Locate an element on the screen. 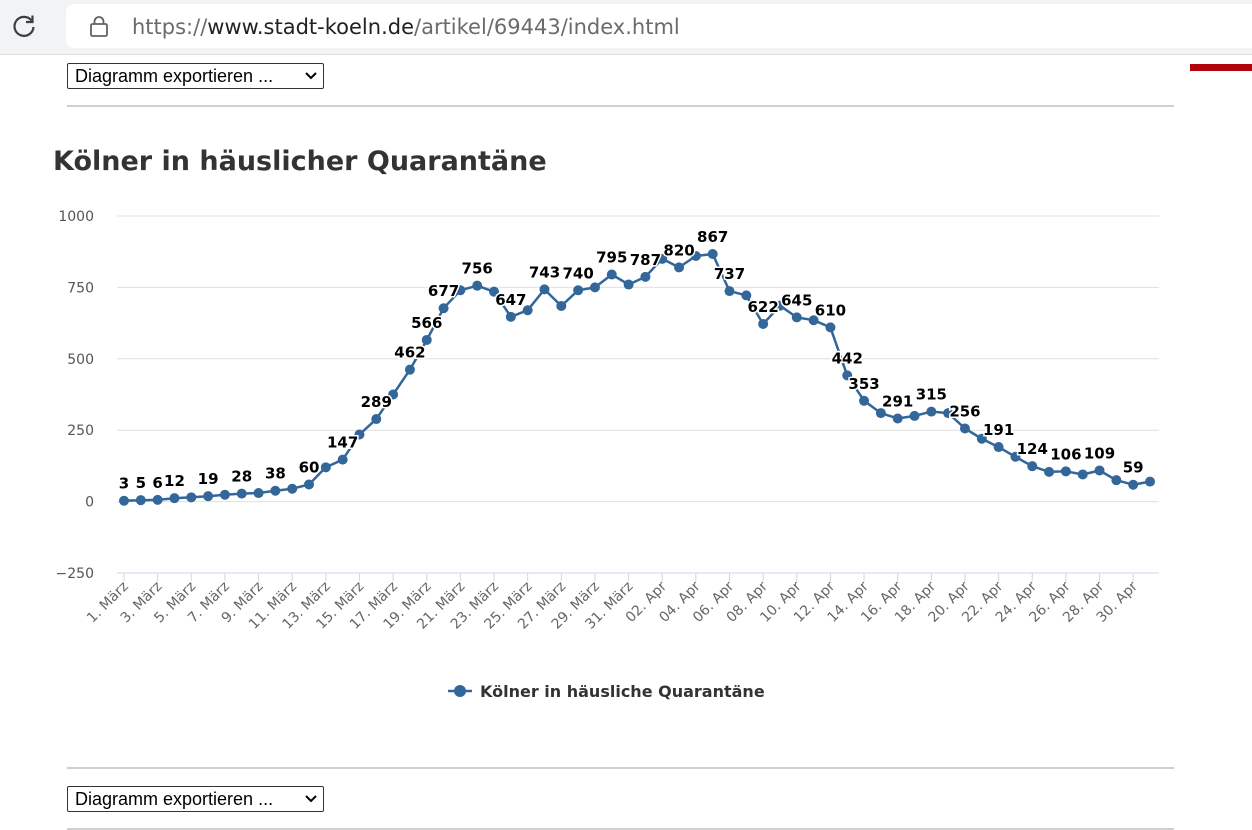 This screenshot has width=1252, height=830. data-label: 566 is located at coordinates (426, 323).